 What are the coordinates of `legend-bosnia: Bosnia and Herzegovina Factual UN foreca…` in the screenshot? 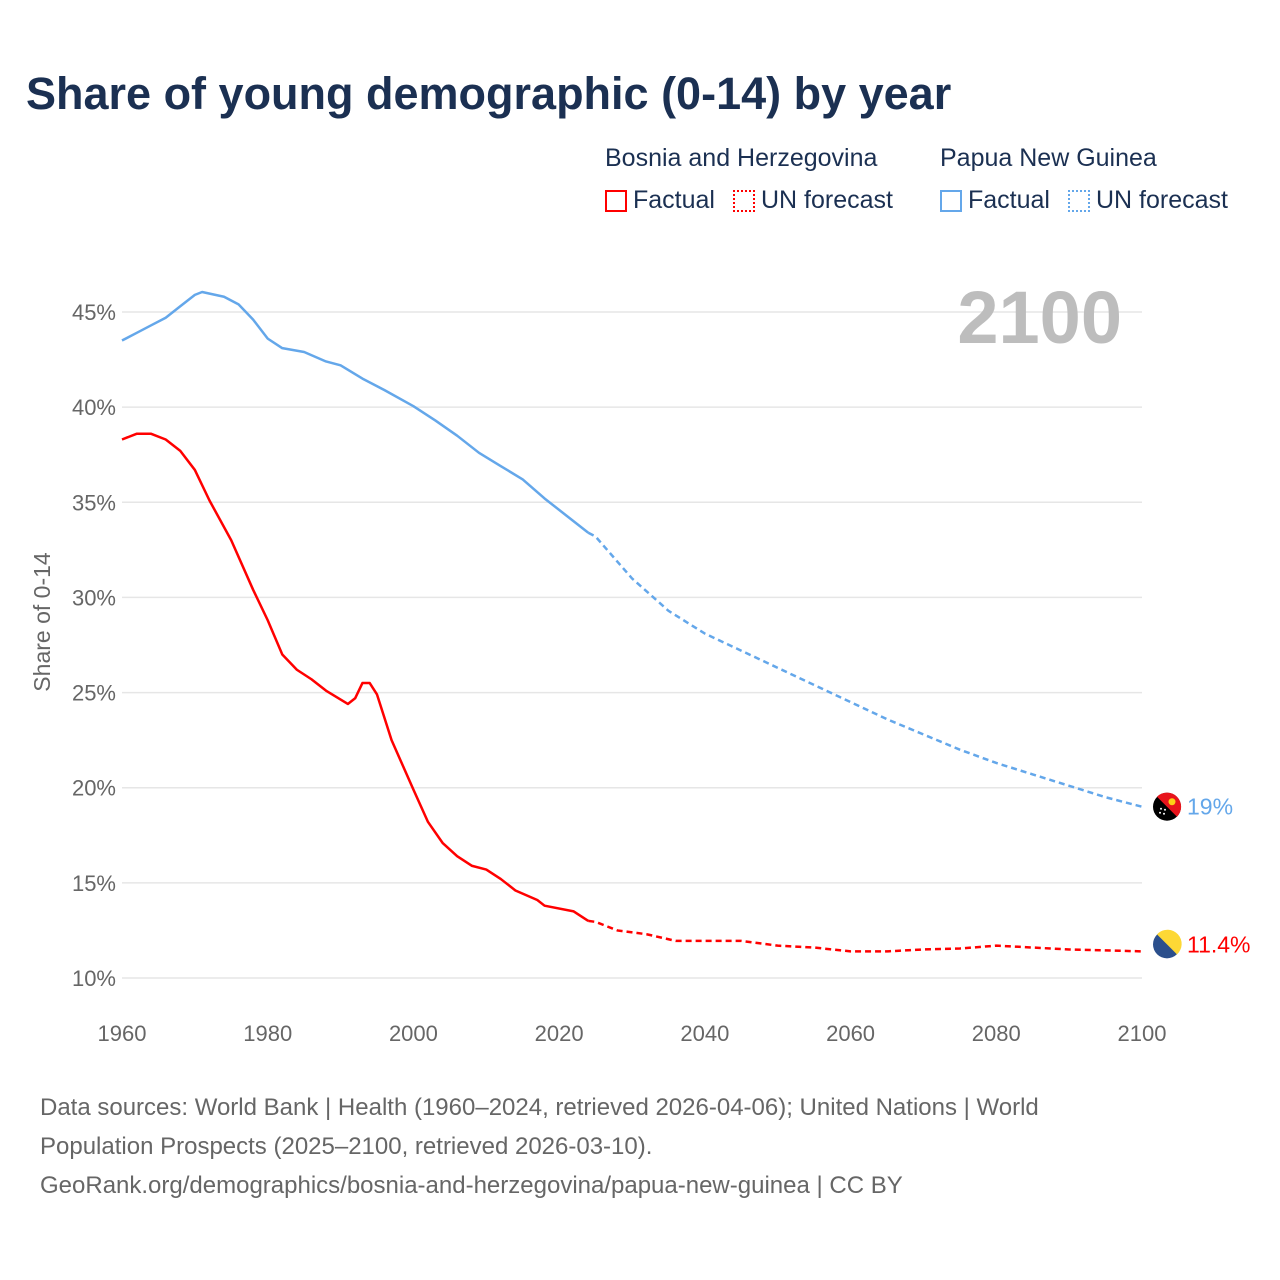 It's located at (749, 179).